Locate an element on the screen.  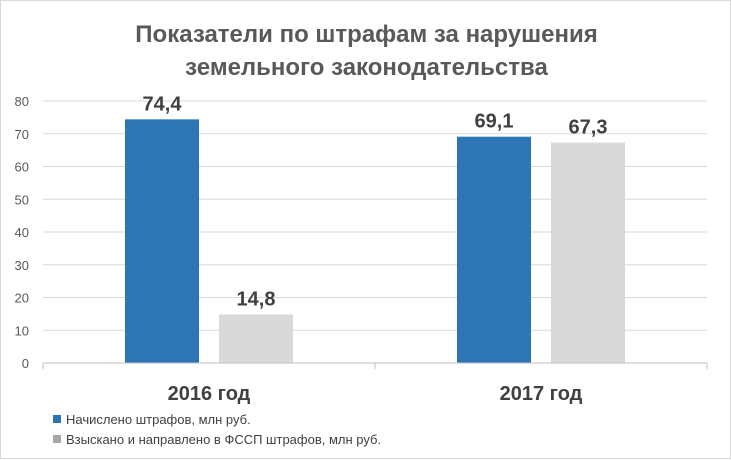
x-axis-categories: 2016 год 2017 год is located at coordinates (375, 394).